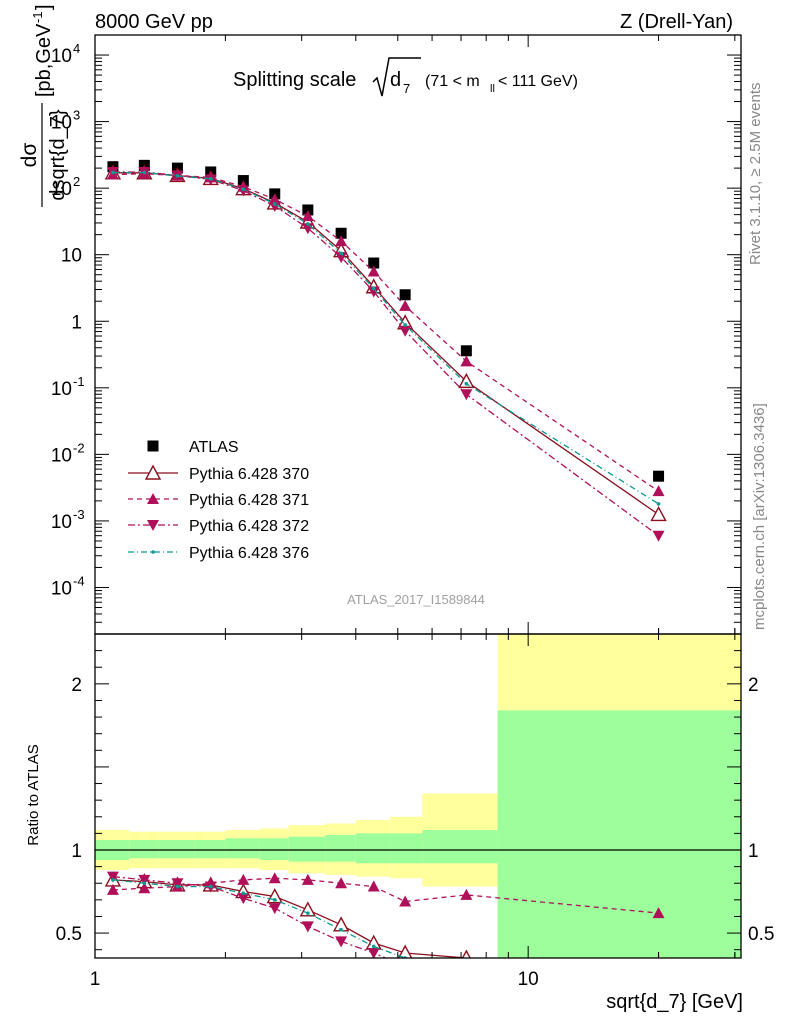 Image resolution: width=786 pixels, height=1024 pixels. Describe the element at coordinates (249, 553) in the screenshot. I see `legend-label: Pythia 6.428 376` at that location.